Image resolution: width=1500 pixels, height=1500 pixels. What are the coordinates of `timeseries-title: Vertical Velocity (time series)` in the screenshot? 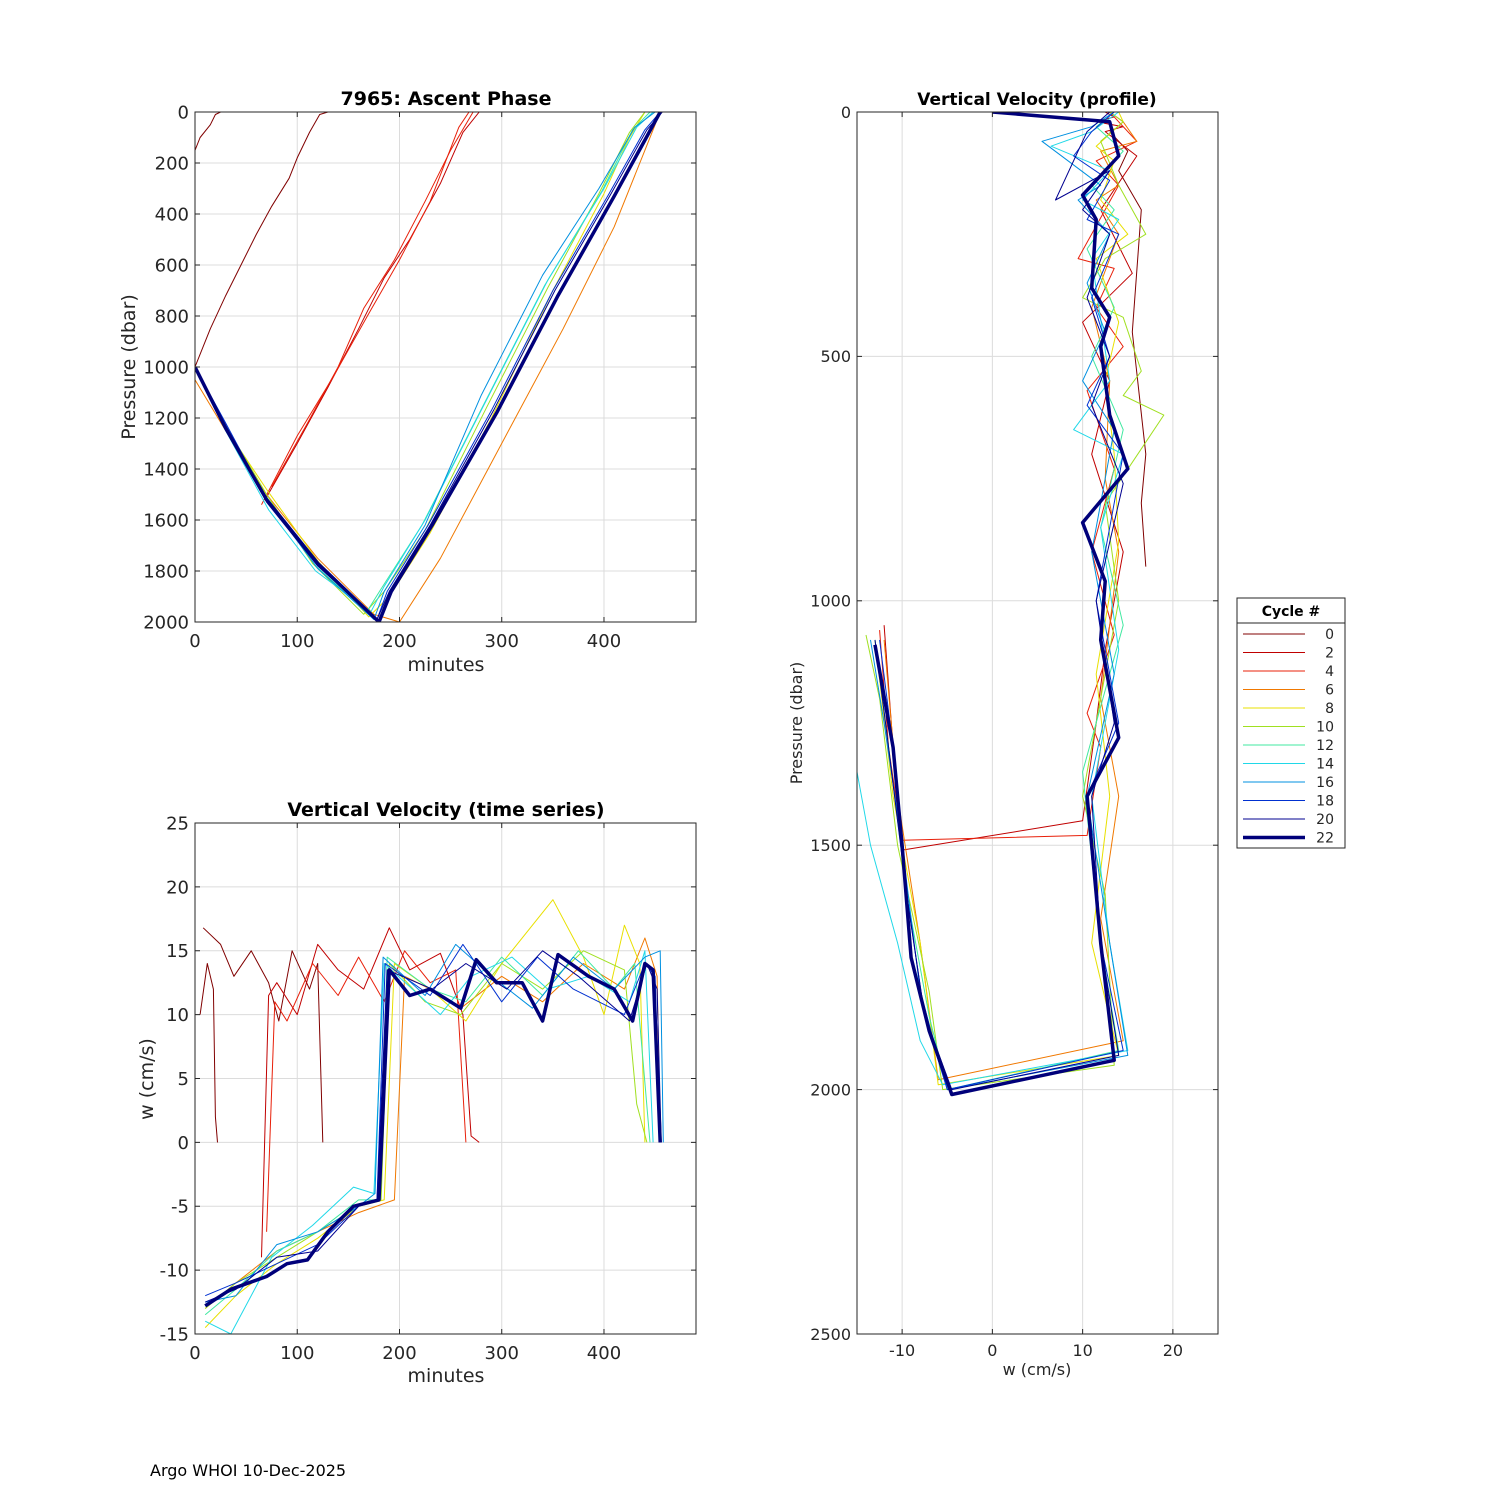 It's located at (445, 810).